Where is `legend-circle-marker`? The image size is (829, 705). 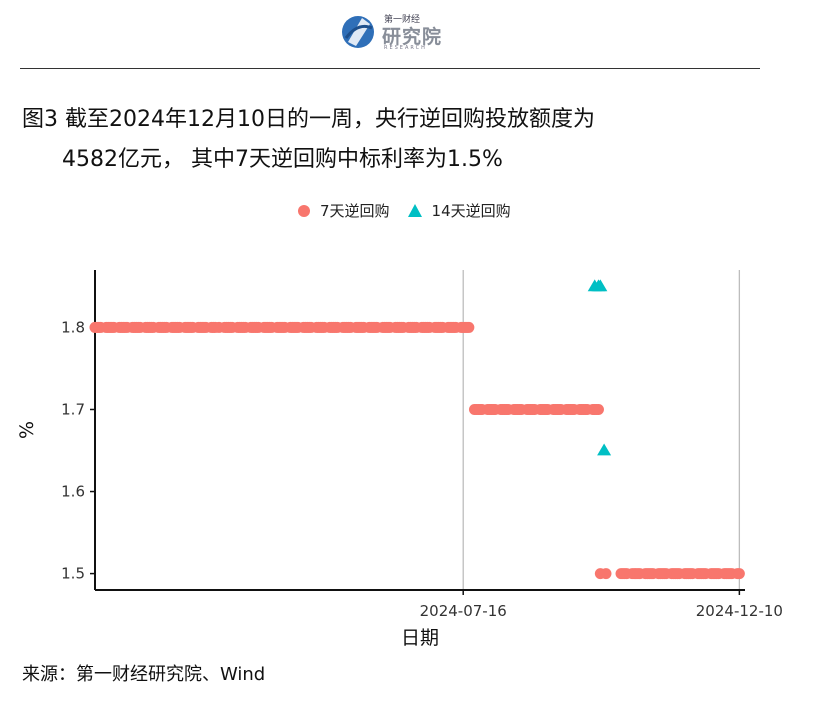
legend-circle-marker is located at coordinates (304, 210).